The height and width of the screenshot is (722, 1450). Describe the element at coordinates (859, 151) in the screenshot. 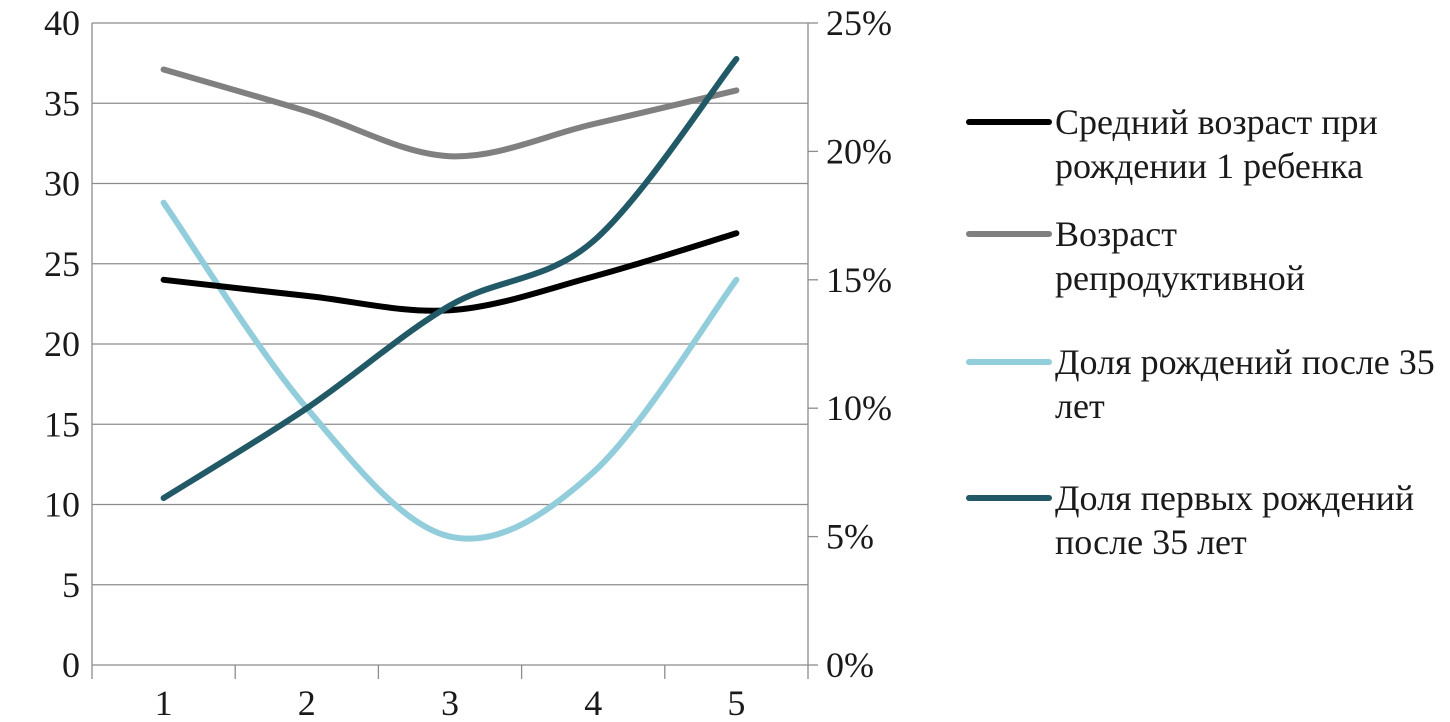

I see `y-right-tick-label: 20%` at that location.